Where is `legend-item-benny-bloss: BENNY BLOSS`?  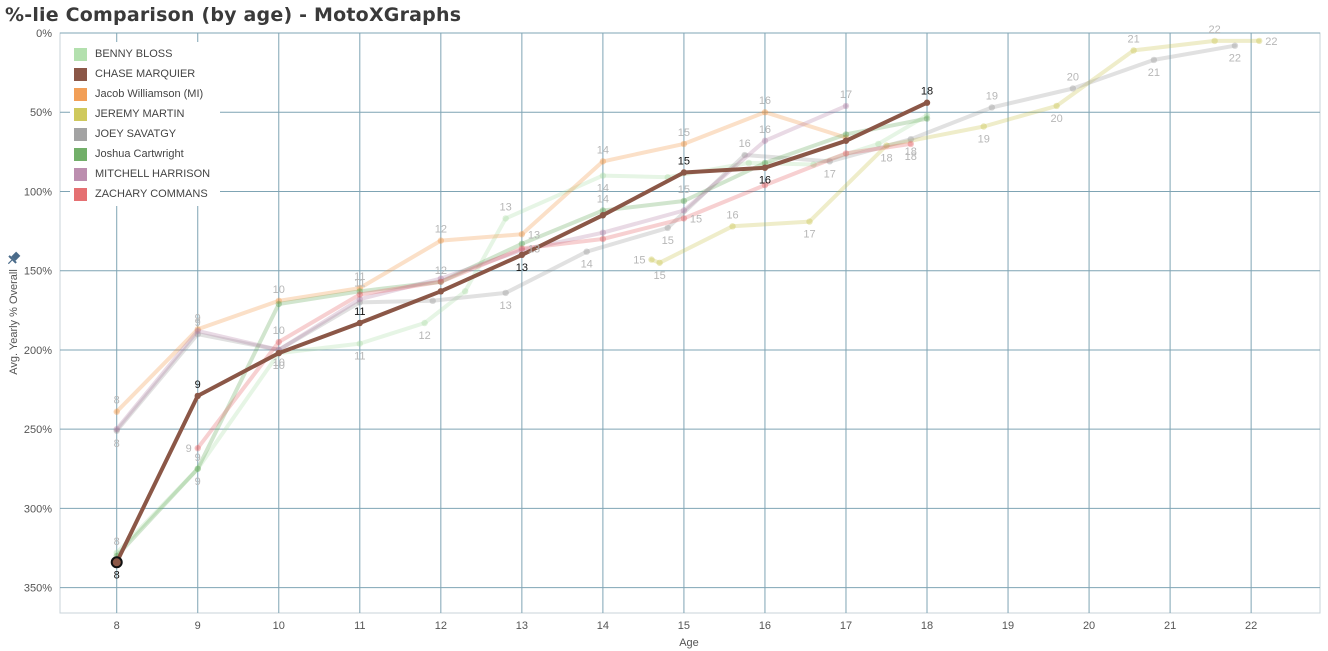 legend-item-benny-bloss: BENNY BLOSS is located at coordinates (145, 54).